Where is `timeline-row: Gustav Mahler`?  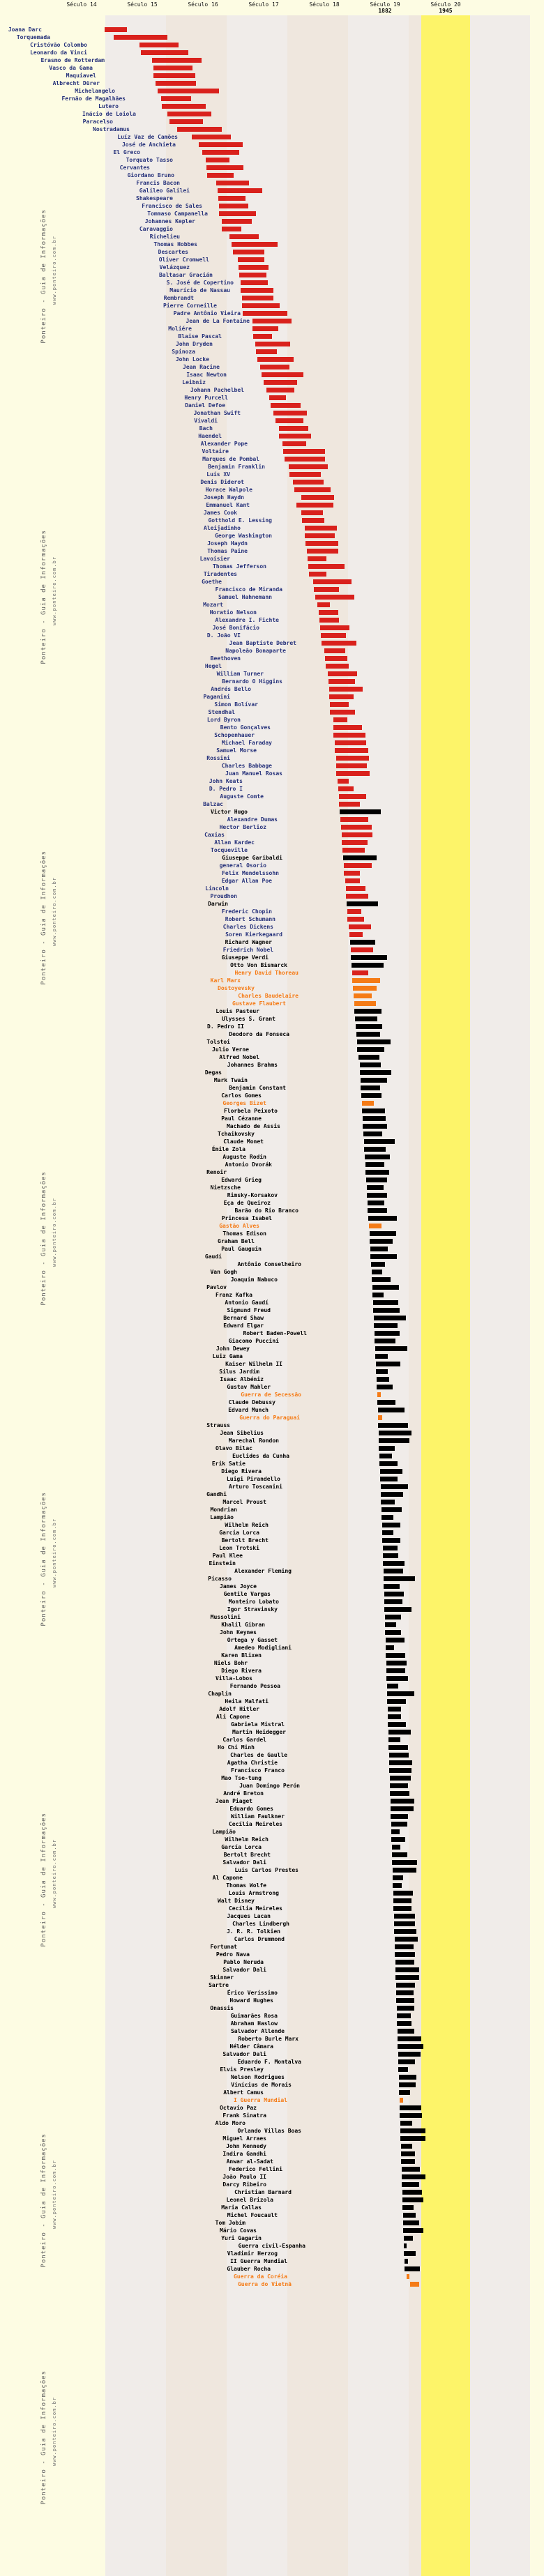 timeline-row: Gustav Mahler is located at coordinates (272, 1387).